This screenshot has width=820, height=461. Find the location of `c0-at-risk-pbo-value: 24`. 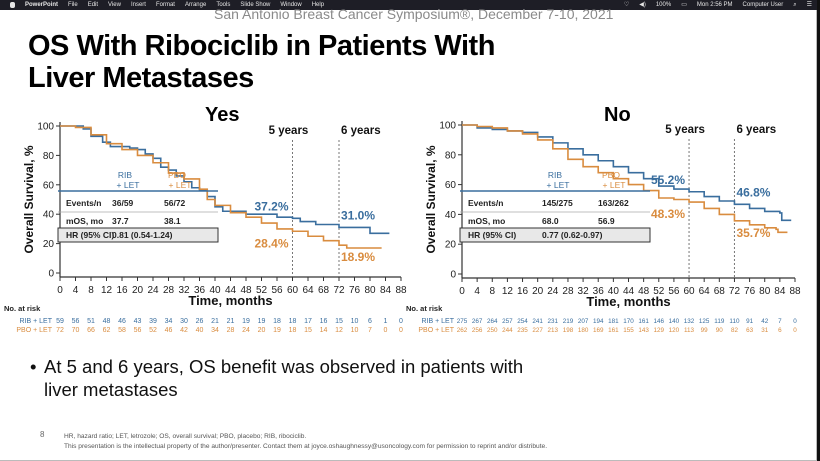

c0-at-risk-pbo-value: 24 is located at coordinates (246, 330).